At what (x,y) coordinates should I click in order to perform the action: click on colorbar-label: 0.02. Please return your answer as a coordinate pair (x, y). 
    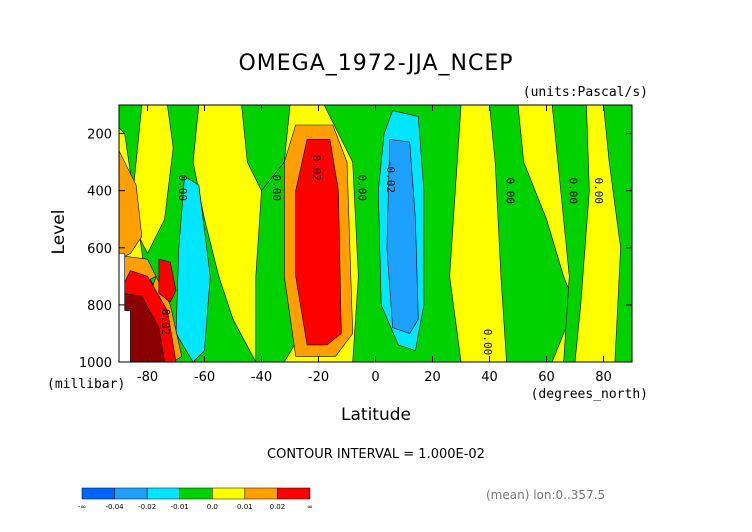
    Looking at the image, I should click on (278, 507).